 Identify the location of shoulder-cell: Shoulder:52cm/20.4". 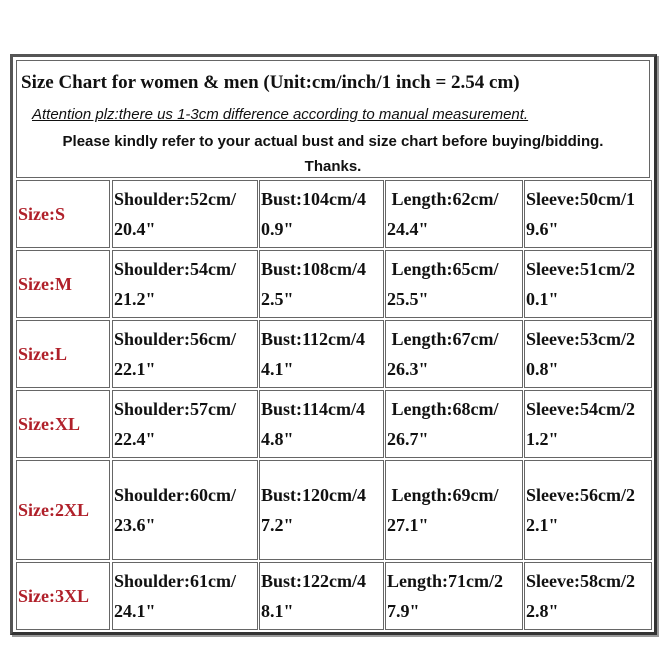
(185, 214).